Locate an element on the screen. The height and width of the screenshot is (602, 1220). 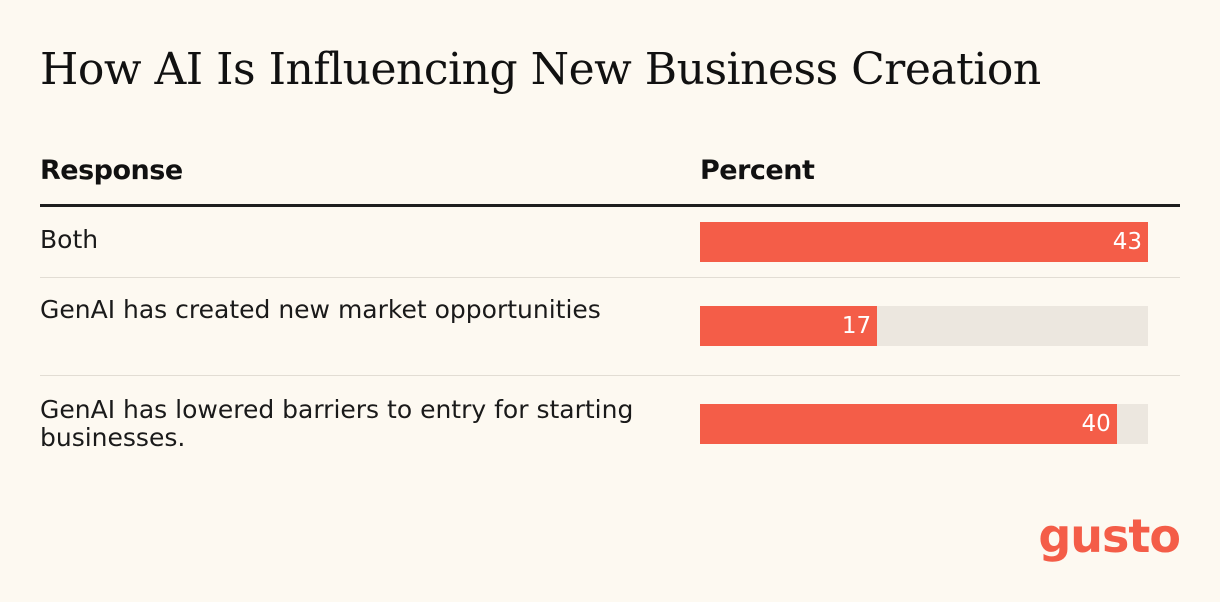
bar-value-both: 43 is located at coordinates (1127, 242).